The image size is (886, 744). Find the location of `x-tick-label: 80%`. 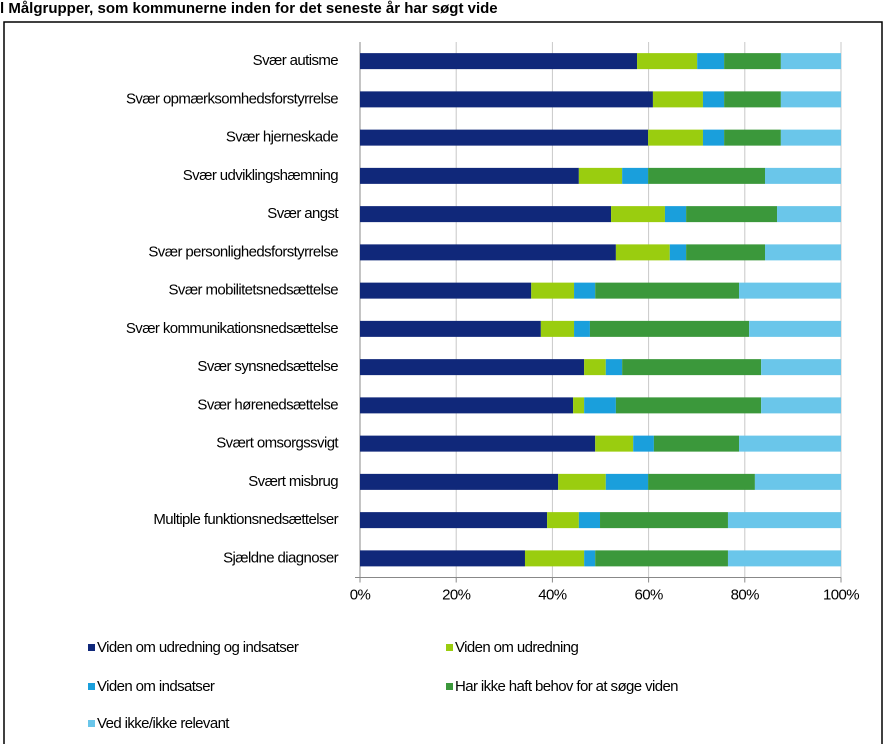

x-tick-label: 80% is located at coordinates (745, 594).